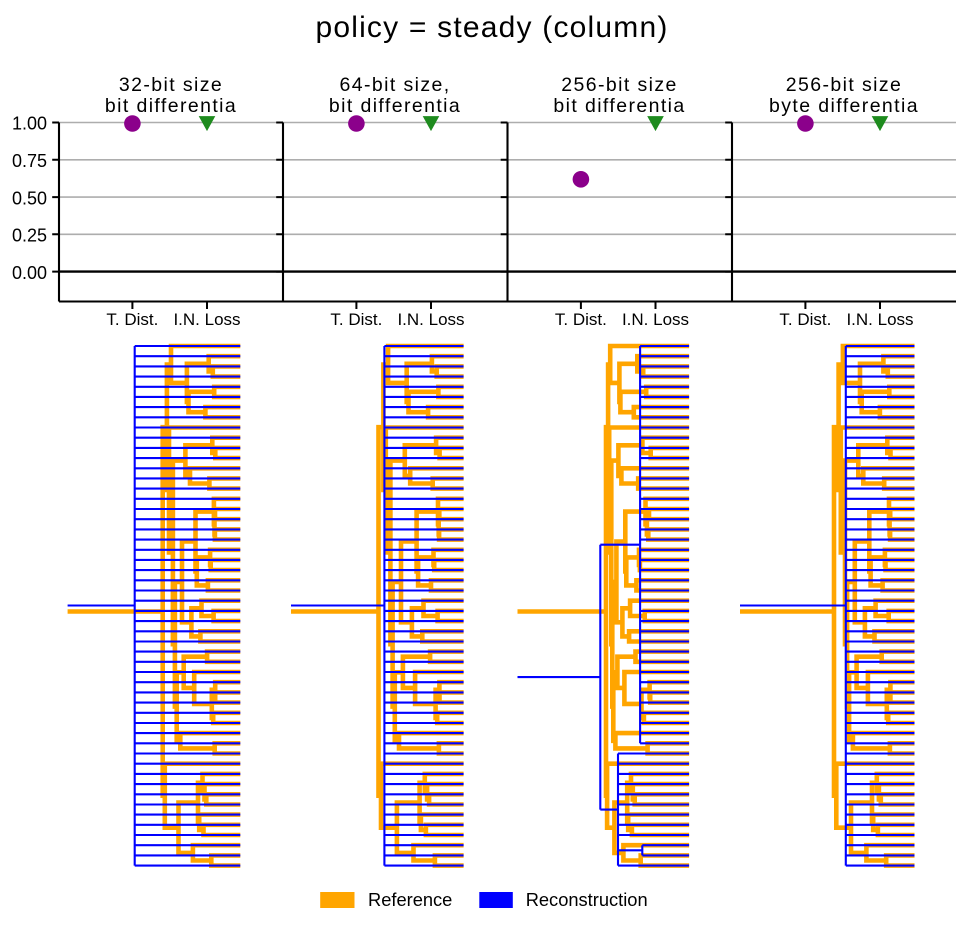 This screenshot has height=929, width=968. What do you see at coordinates (29, 198) in the screenshot?
I see `svg-text: 0.50` at bounding box center [29, 198].